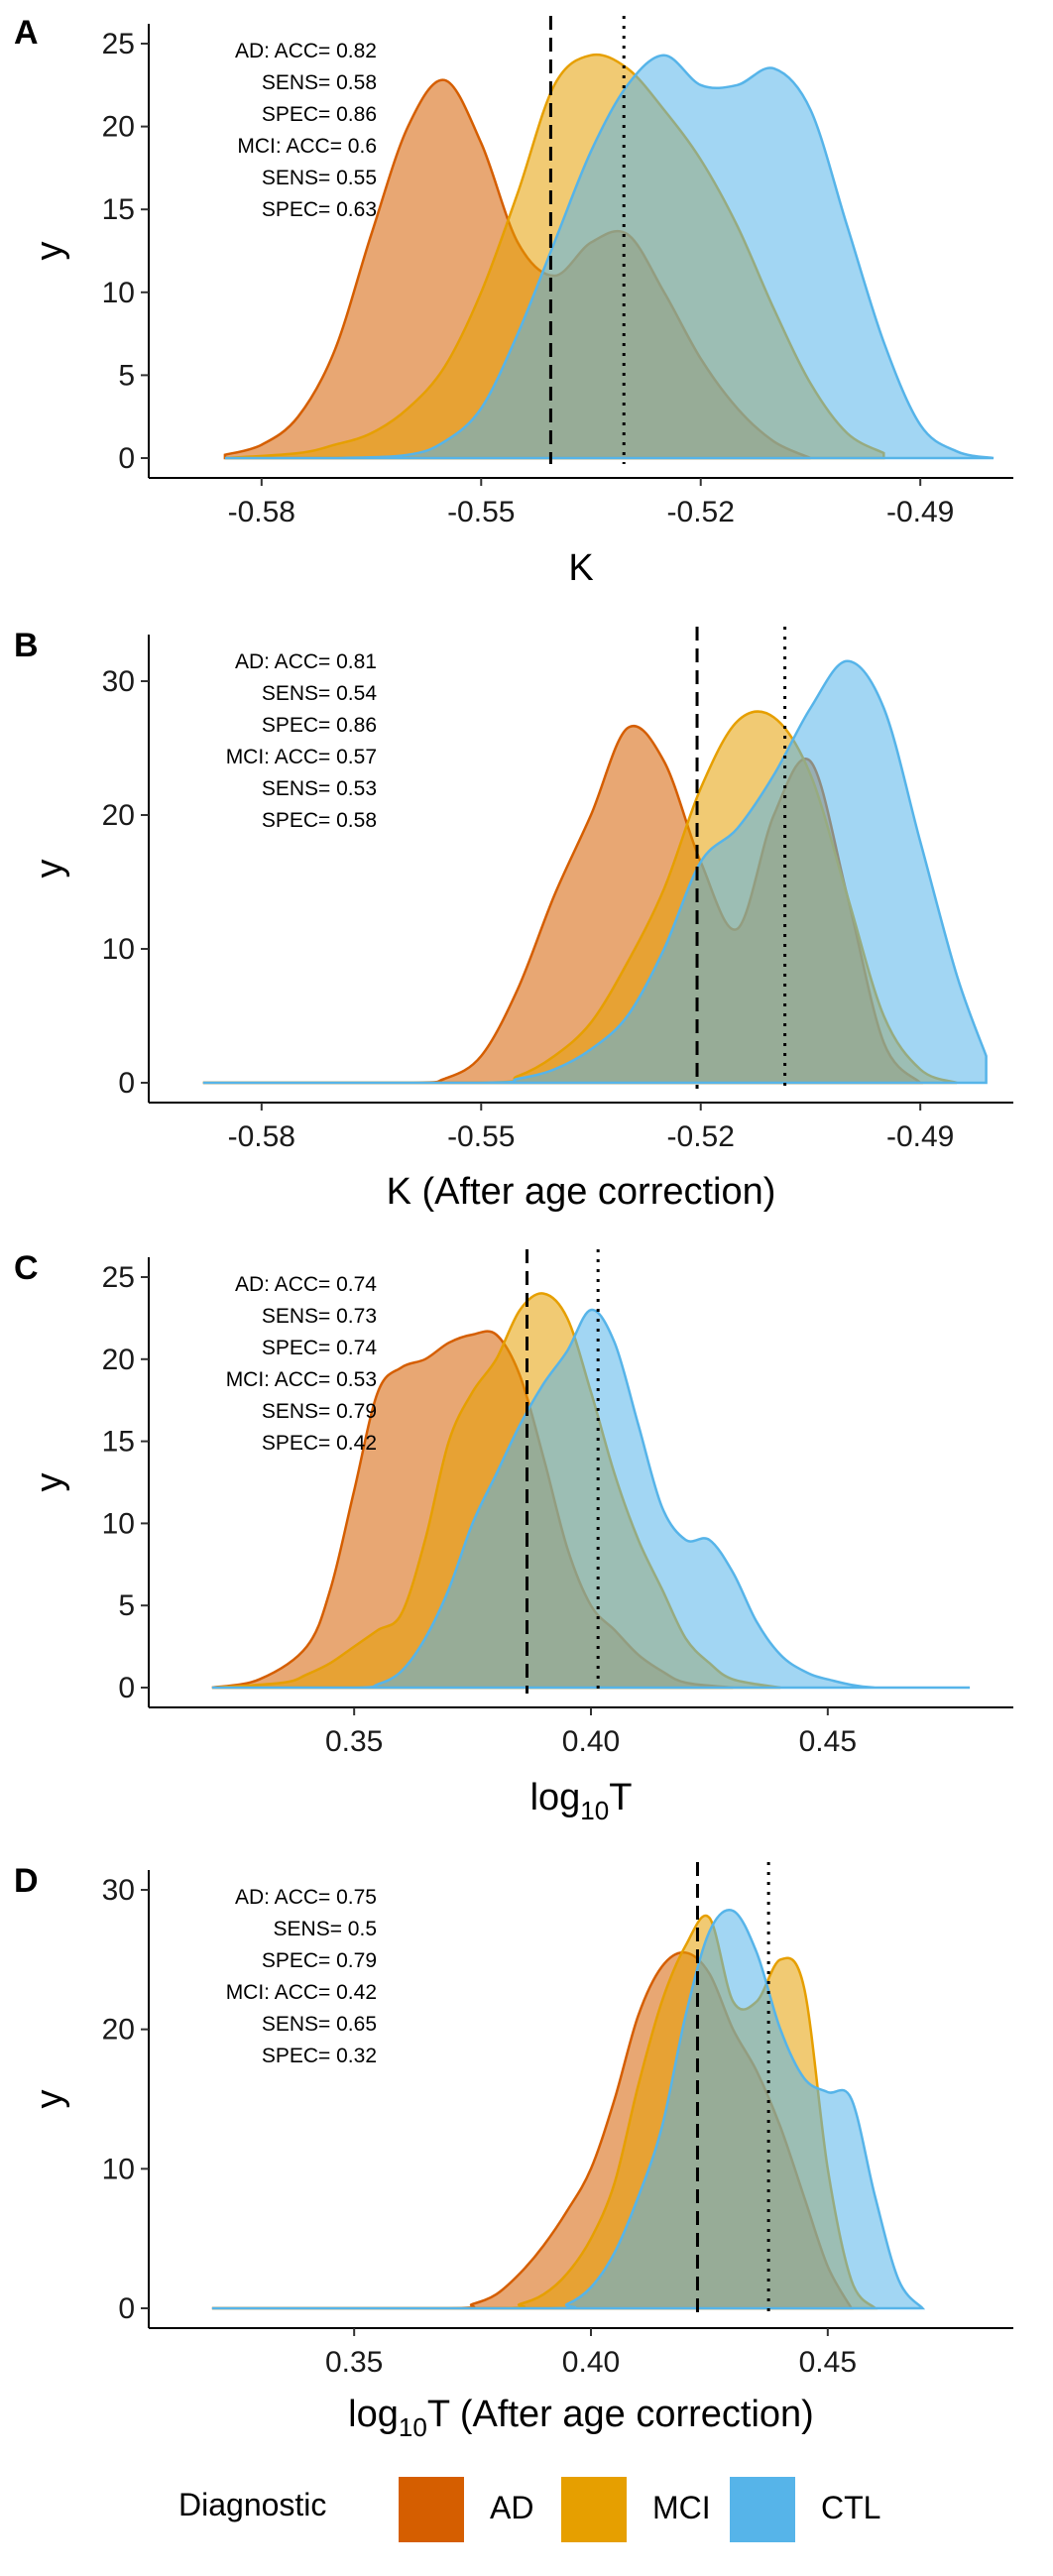  Describe the element at coordinates (581, 1192) in the screenshot. I see `x-axis-title: K (After age correction)` at that location.